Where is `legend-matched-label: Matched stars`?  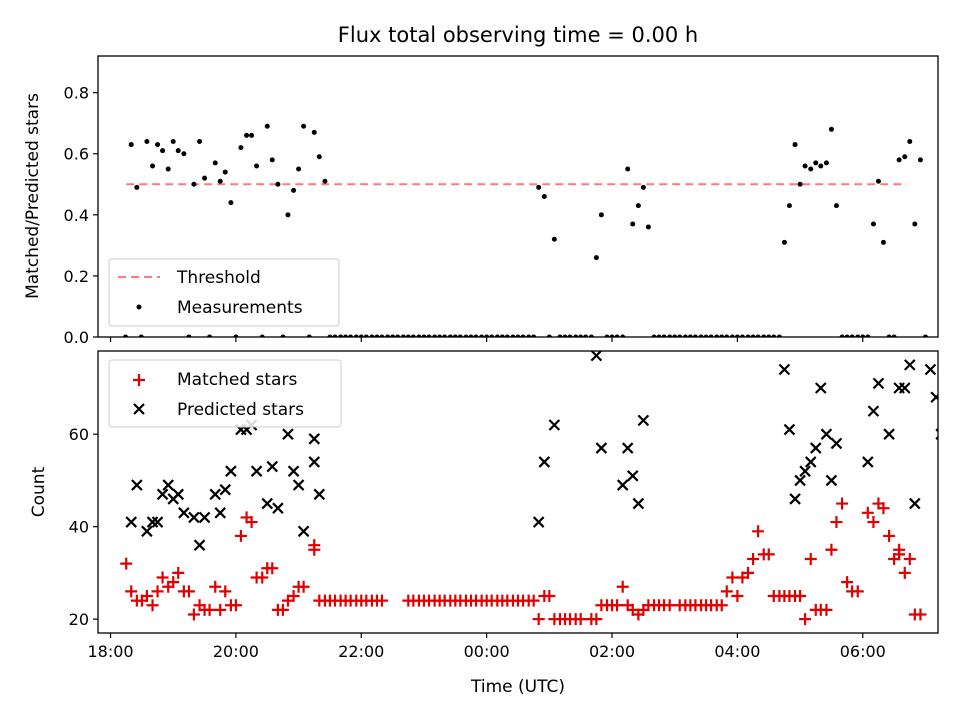
legend-matched-label: Matched stars is located at coordinates (237, 380).